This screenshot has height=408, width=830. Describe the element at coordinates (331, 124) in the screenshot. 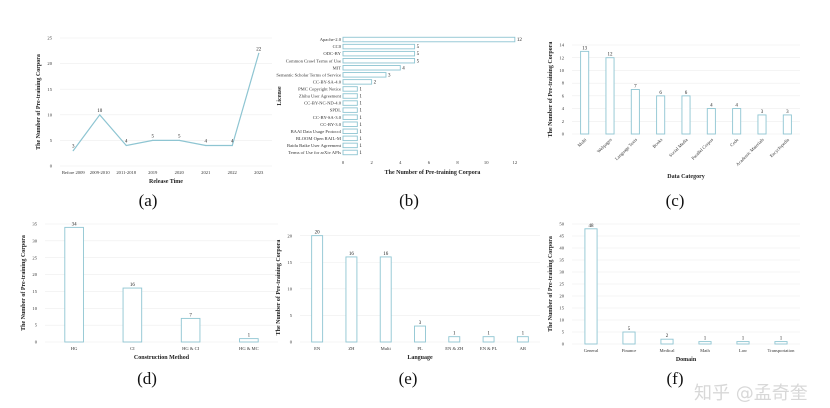

I see `y-tick-label: CC-BY-3.0` at that location.